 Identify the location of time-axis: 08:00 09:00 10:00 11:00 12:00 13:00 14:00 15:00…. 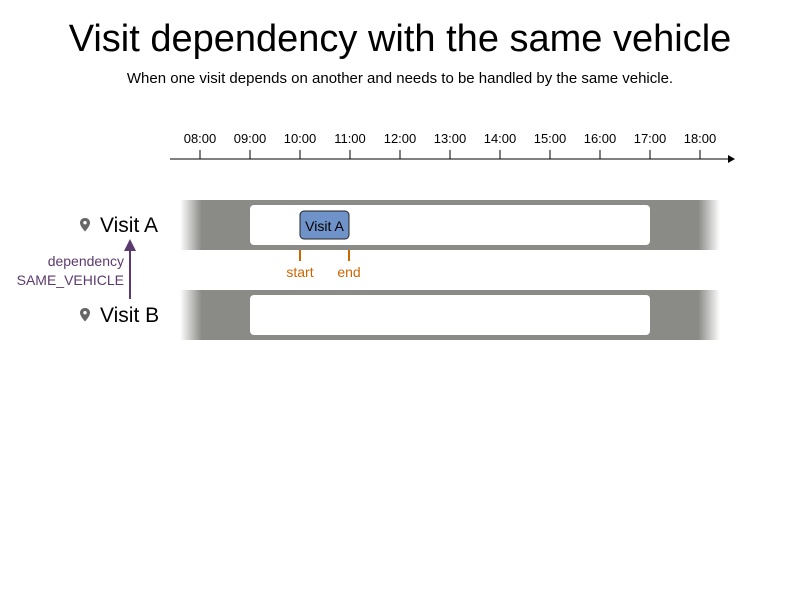
(452, 147).